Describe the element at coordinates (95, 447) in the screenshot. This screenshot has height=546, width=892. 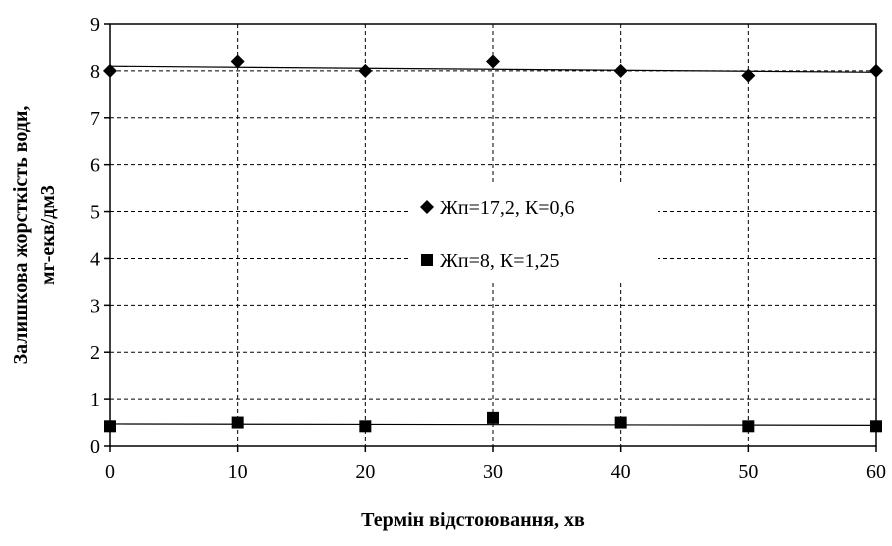
I see `y-tick-label: 0` at that location.